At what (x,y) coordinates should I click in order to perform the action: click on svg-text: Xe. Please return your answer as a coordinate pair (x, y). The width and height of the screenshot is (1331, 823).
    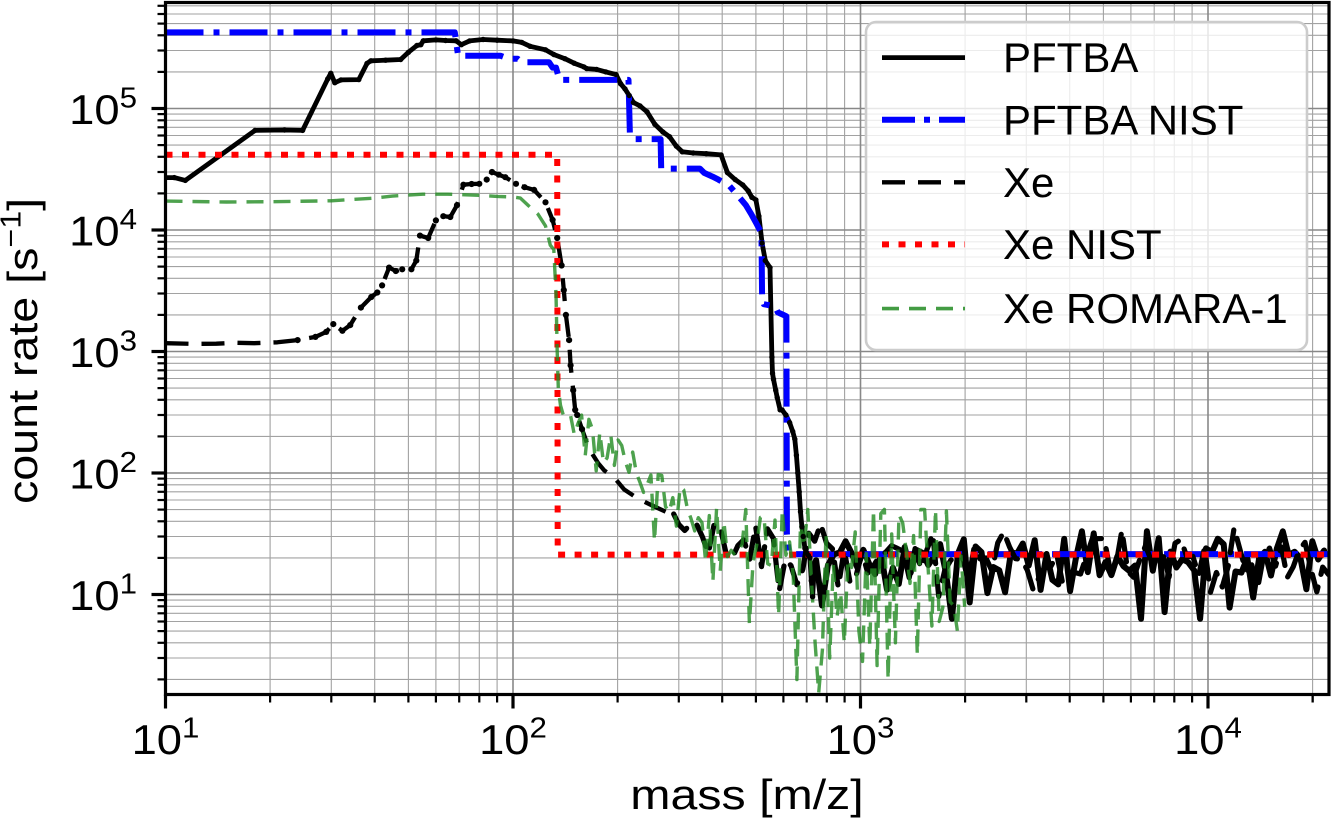
    Looking at the image, I should click on (1028, 182).